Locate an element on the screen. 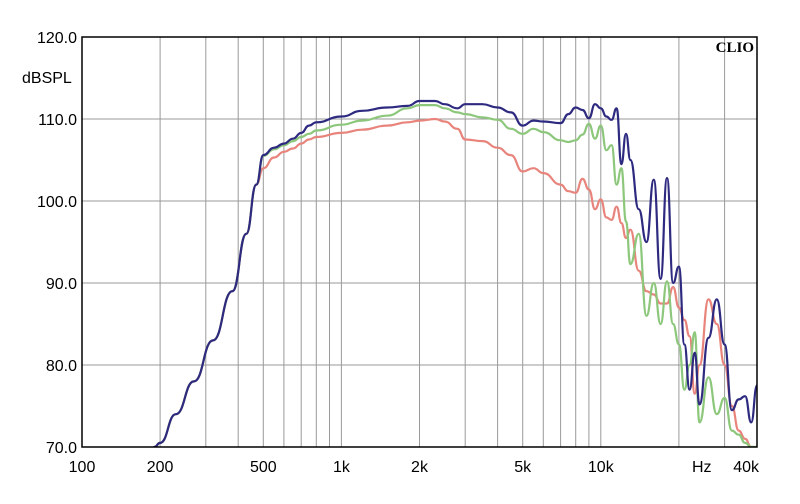 The width and height of the screenshot is (800, 504). x-tick-label: 10k is located at coordinates (601, 467).